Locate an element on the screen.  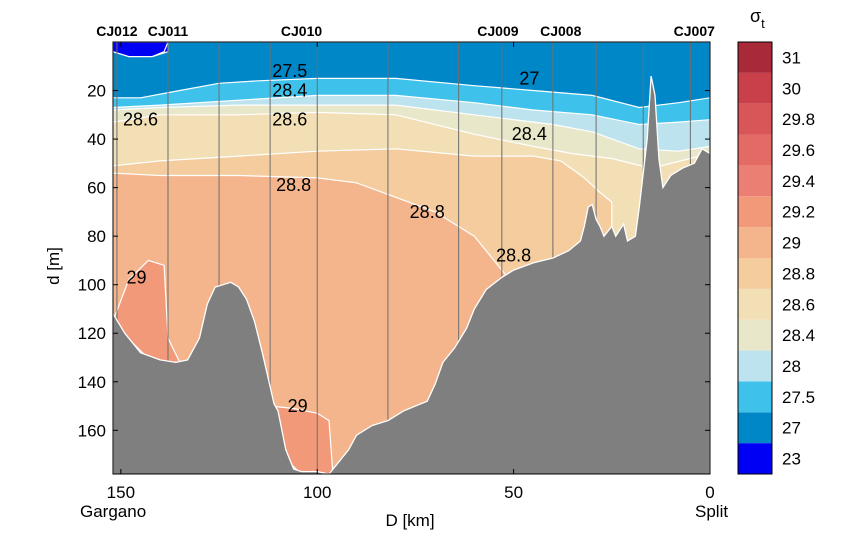
station-label: CJ012 is located at coordinates (116, 31).